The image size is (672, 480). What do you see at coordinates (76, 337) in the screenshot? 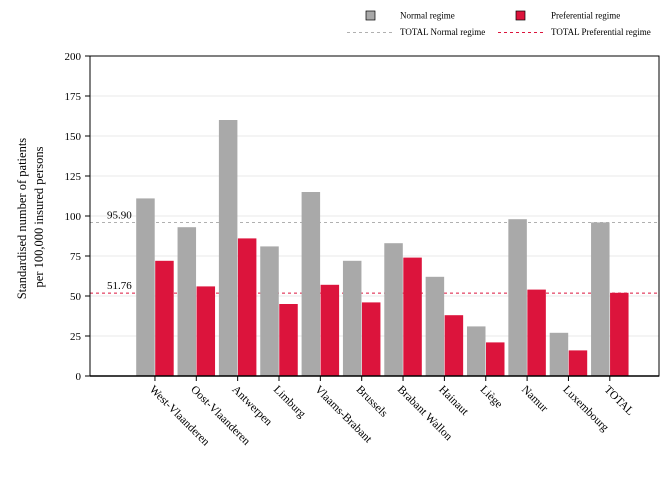
I see `y-tick-label: 25` at bounding box center [76, 337].